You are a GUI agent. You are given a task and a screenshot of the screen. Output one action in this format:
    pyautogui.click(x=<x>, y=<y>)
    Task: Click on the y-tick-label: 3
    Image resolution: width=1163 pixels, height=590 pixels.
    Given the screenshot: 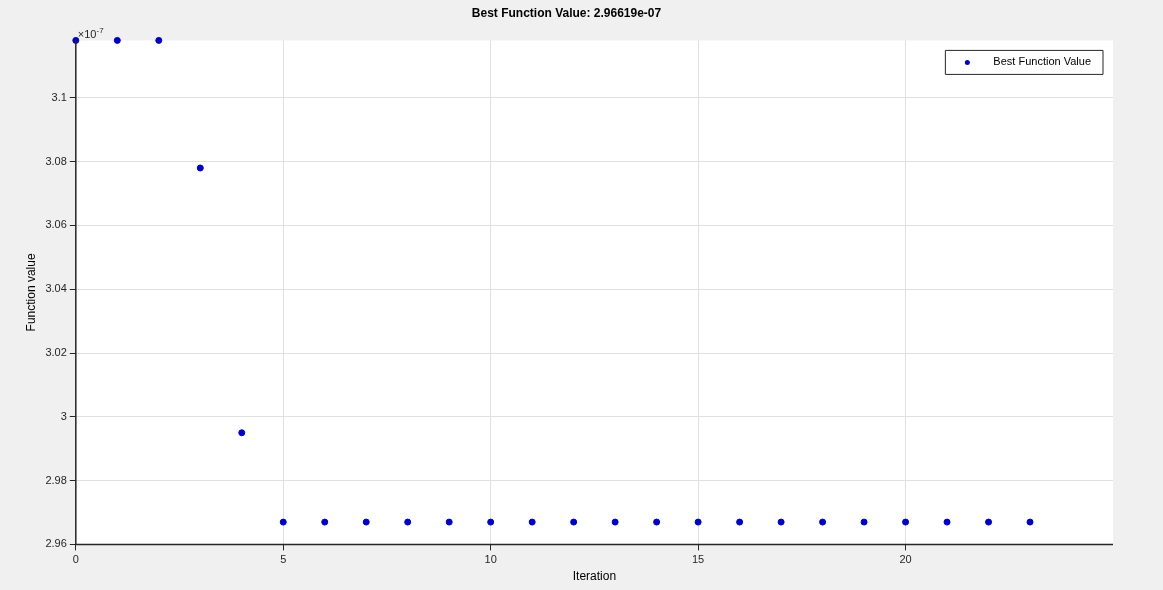 What is the action you would take?
    pyautogui.click(x=63, y=415)
    